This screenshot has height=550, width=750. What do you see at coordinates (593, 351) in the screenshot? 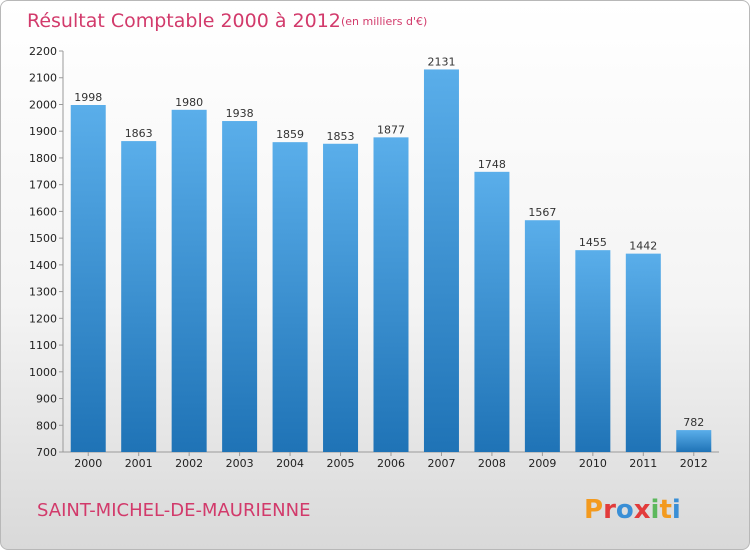
I see `bar-2010` at bounding box center [593, 351].